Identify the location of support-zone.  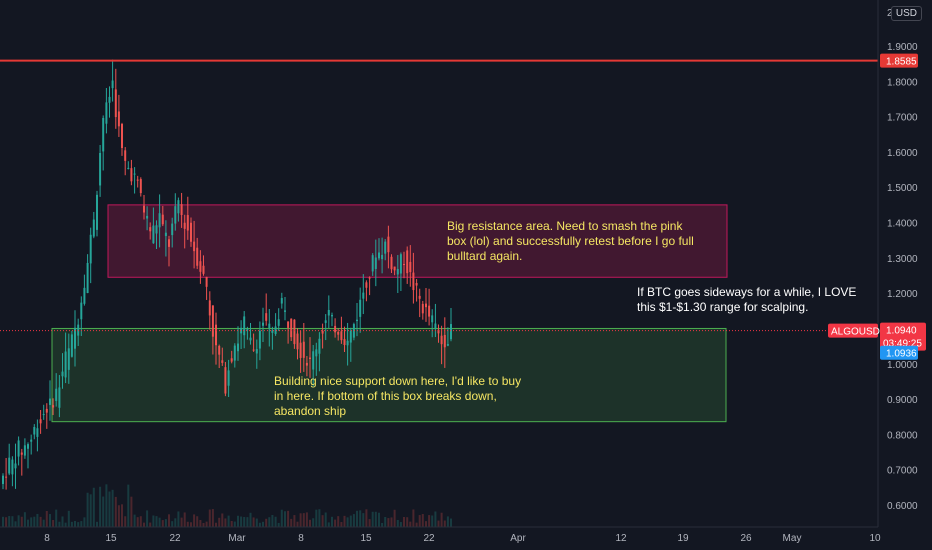
(389, 375).